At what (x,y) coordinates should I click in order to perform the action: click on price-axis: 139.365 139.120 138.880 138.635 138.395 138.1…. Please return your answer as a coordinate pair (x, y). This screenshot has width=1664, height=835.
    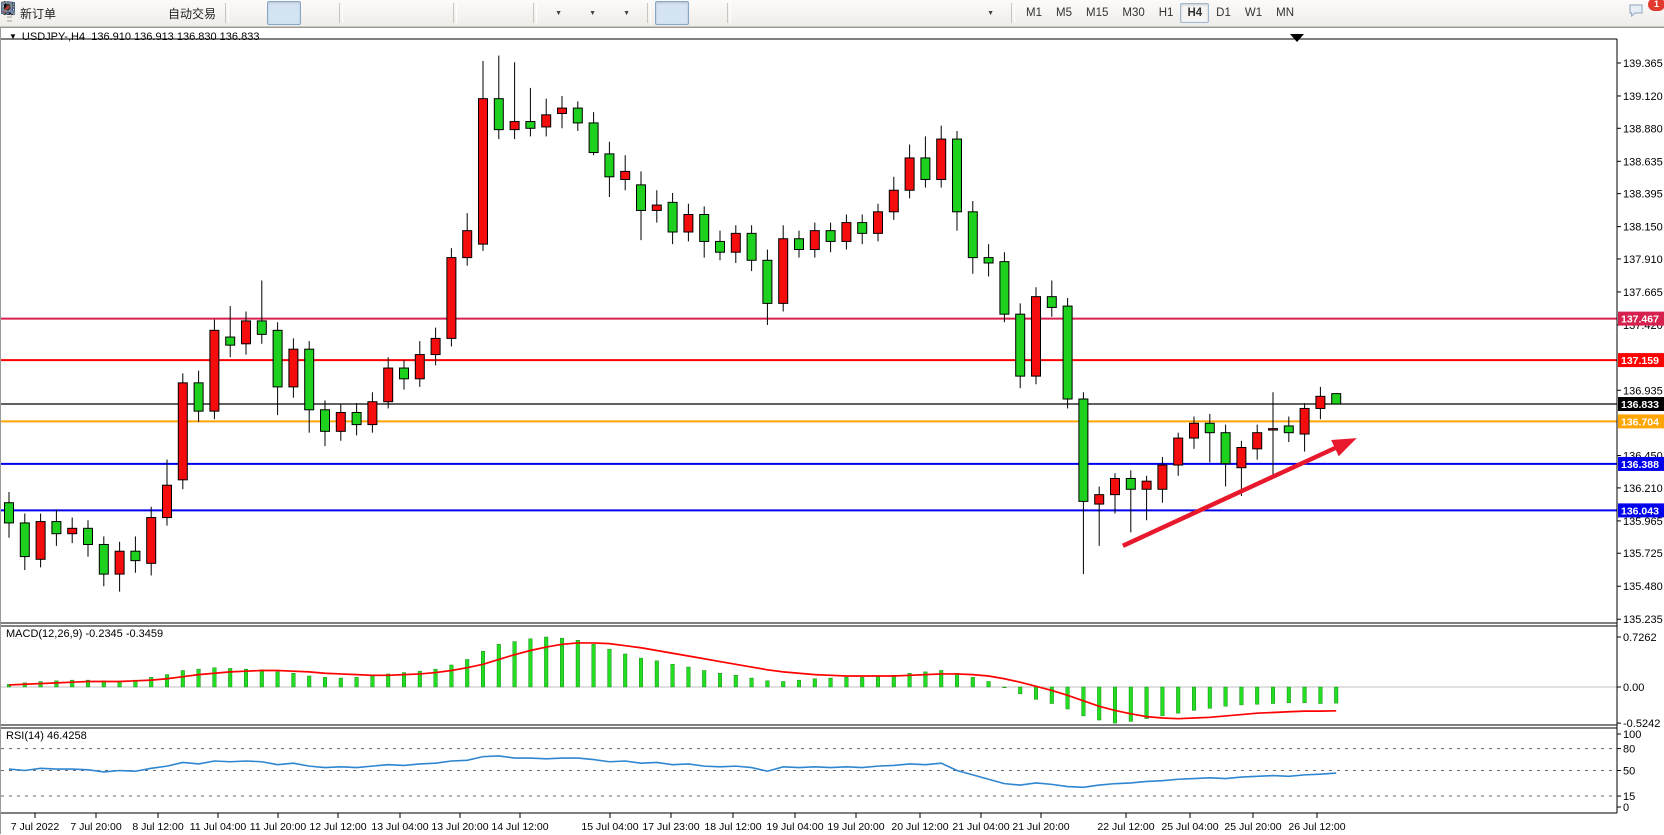
    Looking at the image, I should click on (1640, 342).